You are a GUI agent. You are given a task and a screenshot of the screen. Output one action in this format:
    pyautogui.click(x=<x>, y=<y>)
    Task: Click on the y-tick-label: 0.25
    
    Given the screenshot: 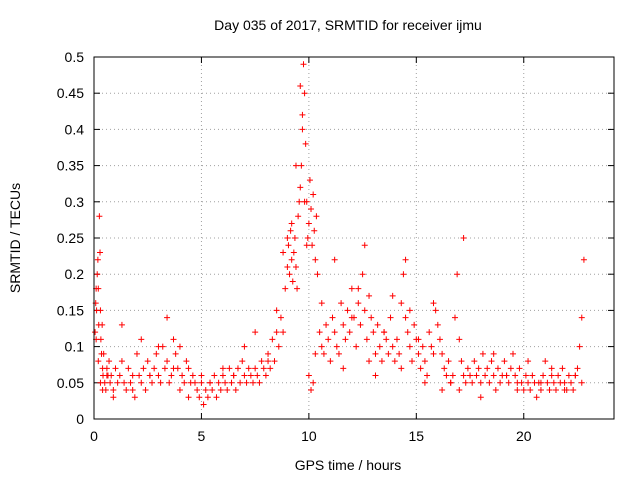 What is the action you would take?
    pyautogui.click(x=70, y=238)
    